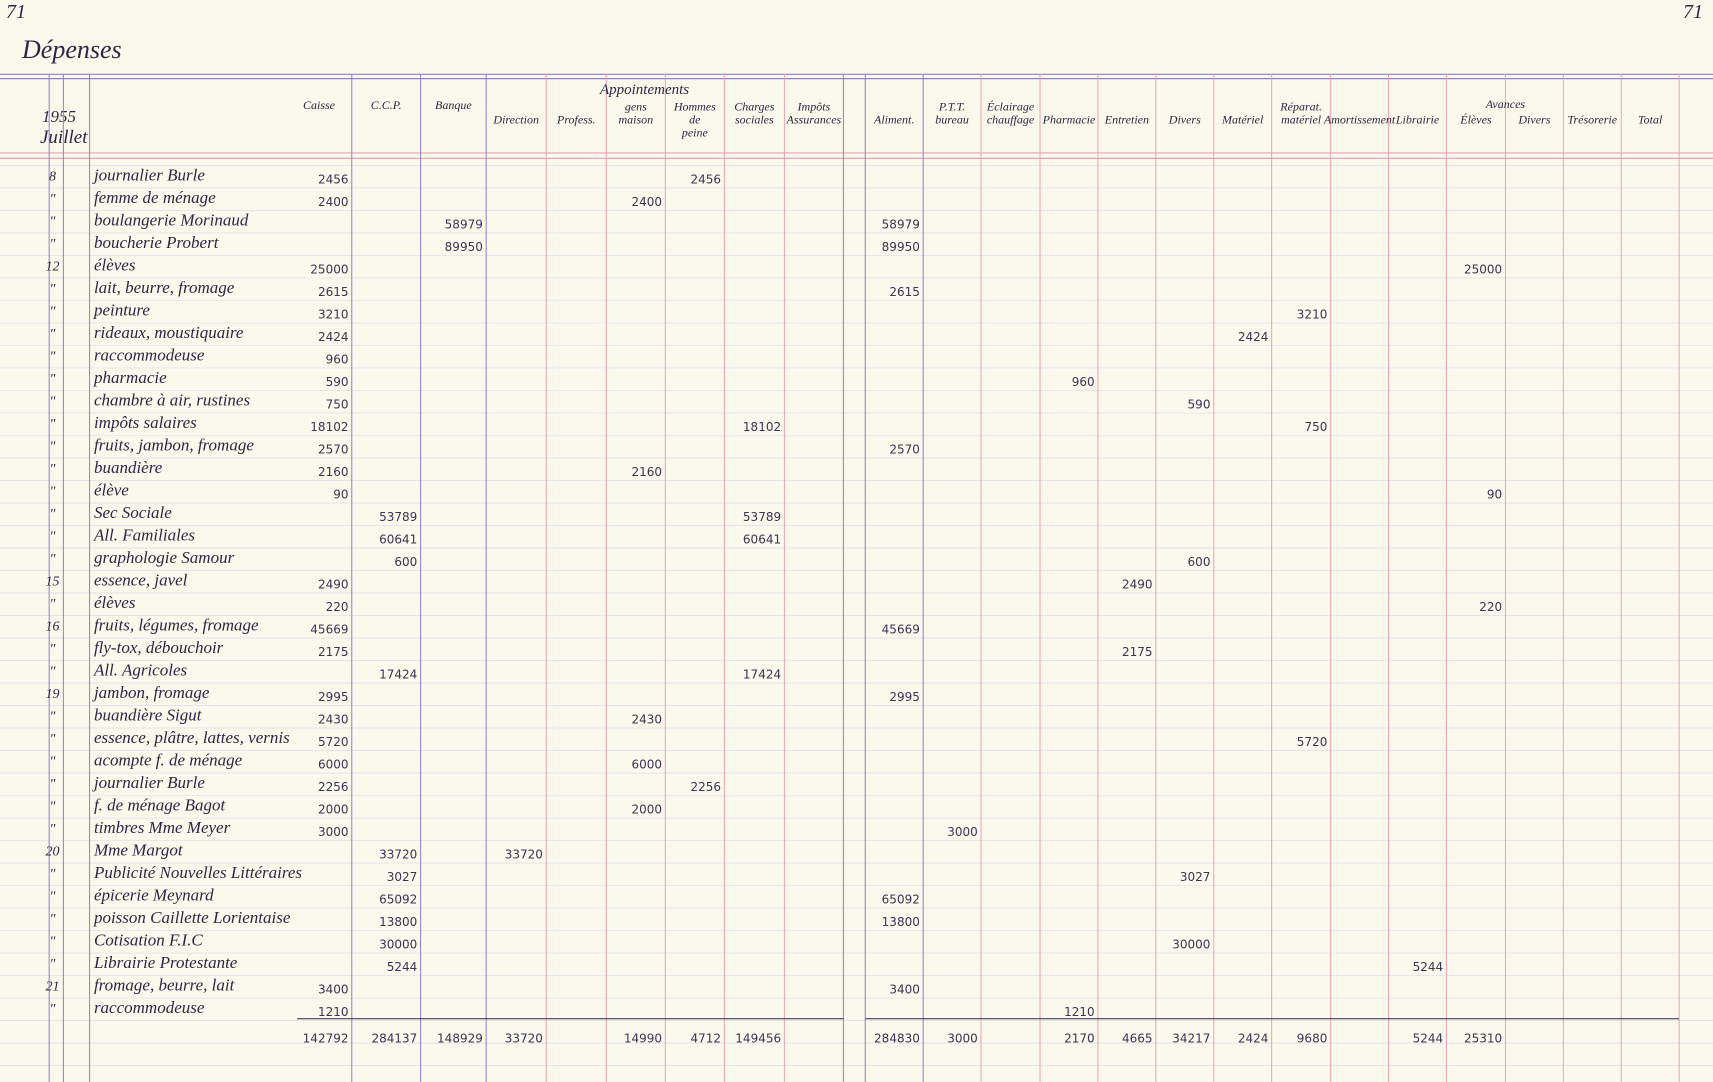  I want to click on entry-day: 20, so click(52, 851).